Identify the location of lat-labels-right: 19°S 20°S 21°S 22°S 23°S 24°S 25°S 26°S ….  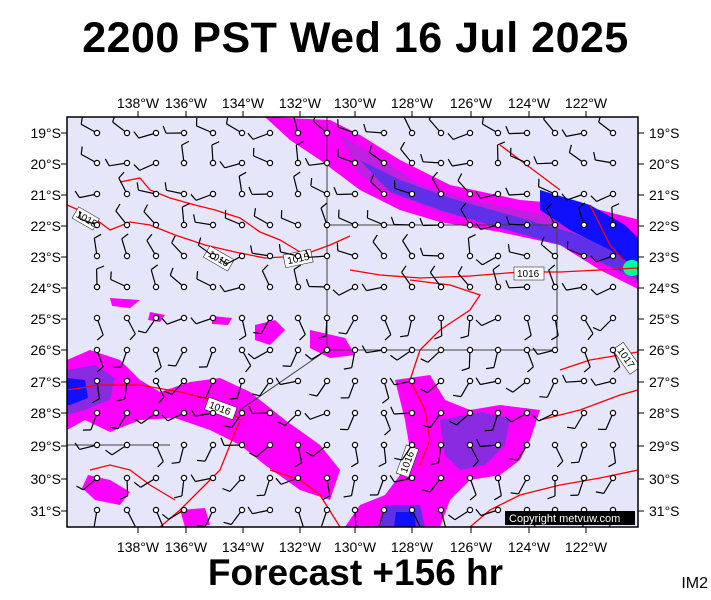
(664, 322).